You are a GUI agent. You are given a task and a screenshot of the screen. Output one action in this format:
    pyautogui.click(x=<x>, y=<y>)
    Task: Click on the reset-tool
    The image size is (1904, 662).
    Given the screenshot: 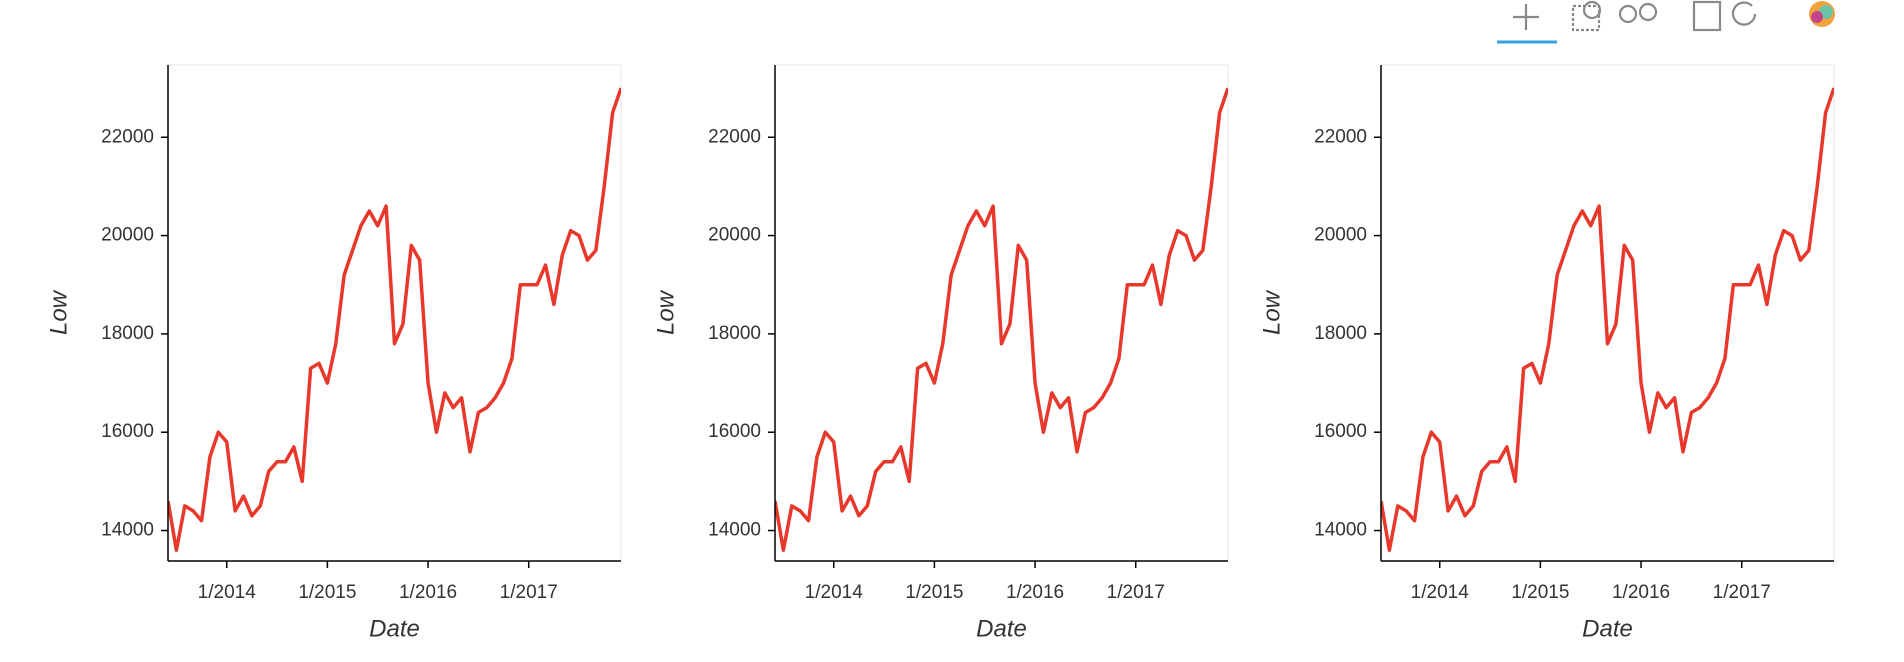 What is the action you would take?
    pyautogui.click(x=1744, y=13)
    